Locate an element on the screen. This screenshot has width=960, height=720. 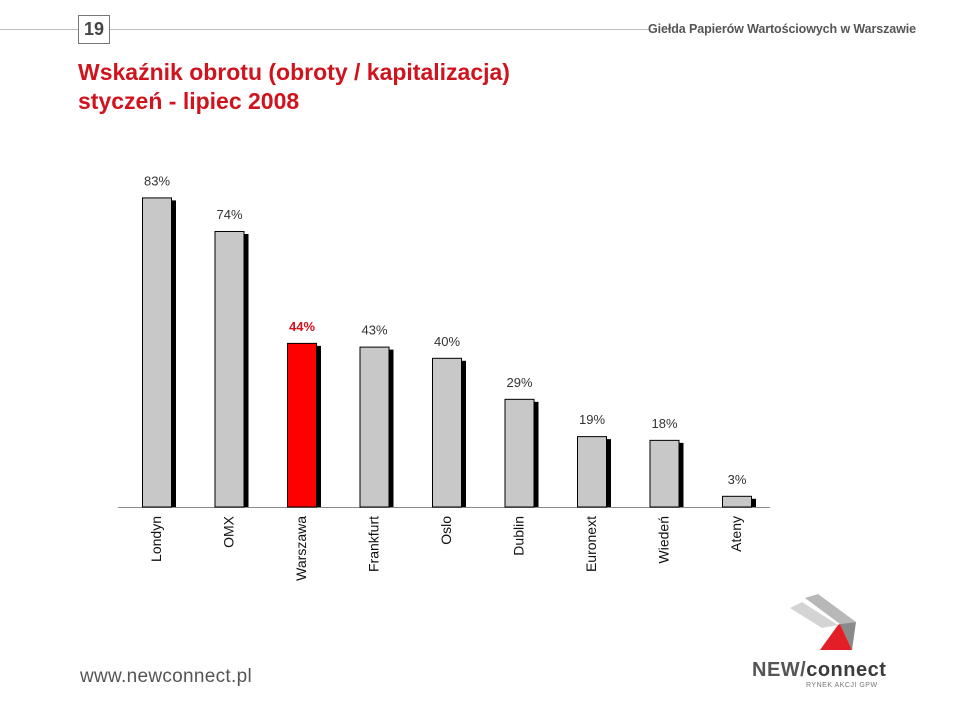
category-label-5: Dublin is located at coordinates (519, 536).